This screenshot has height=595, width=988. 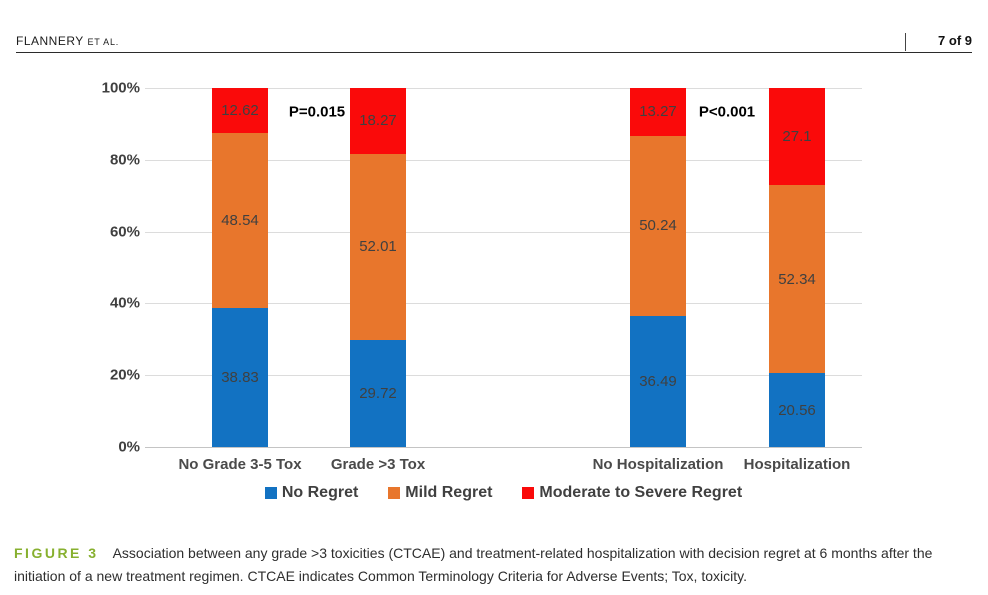 I want to click on y-axis-tick-label: 60%, so click(x=124, y=232).